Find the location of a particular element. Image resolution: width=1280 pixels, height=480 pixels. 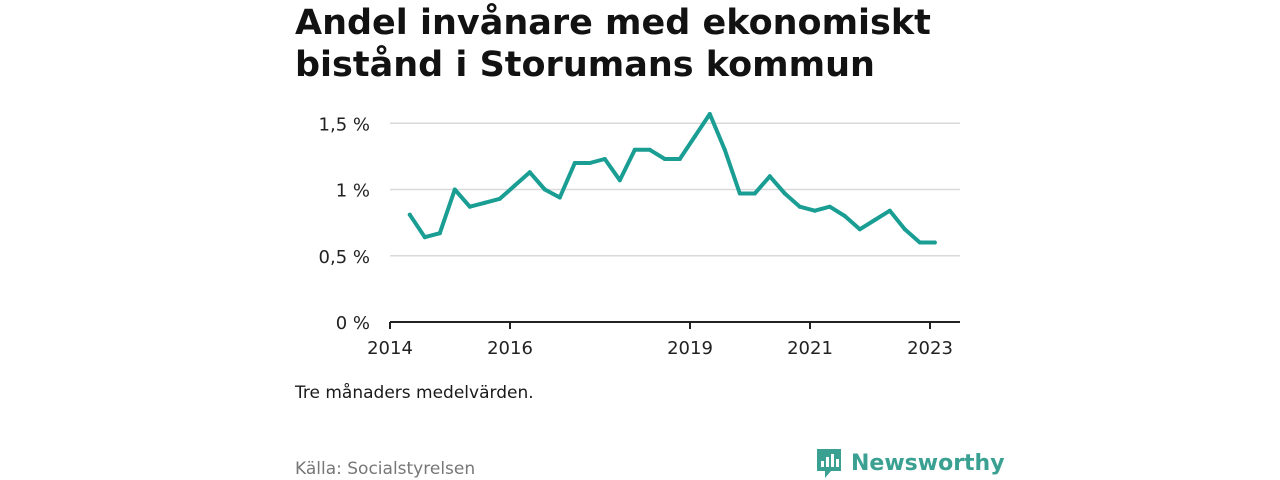

newsworthy-logo: Newsworthy is located at coordinates (910, 463).